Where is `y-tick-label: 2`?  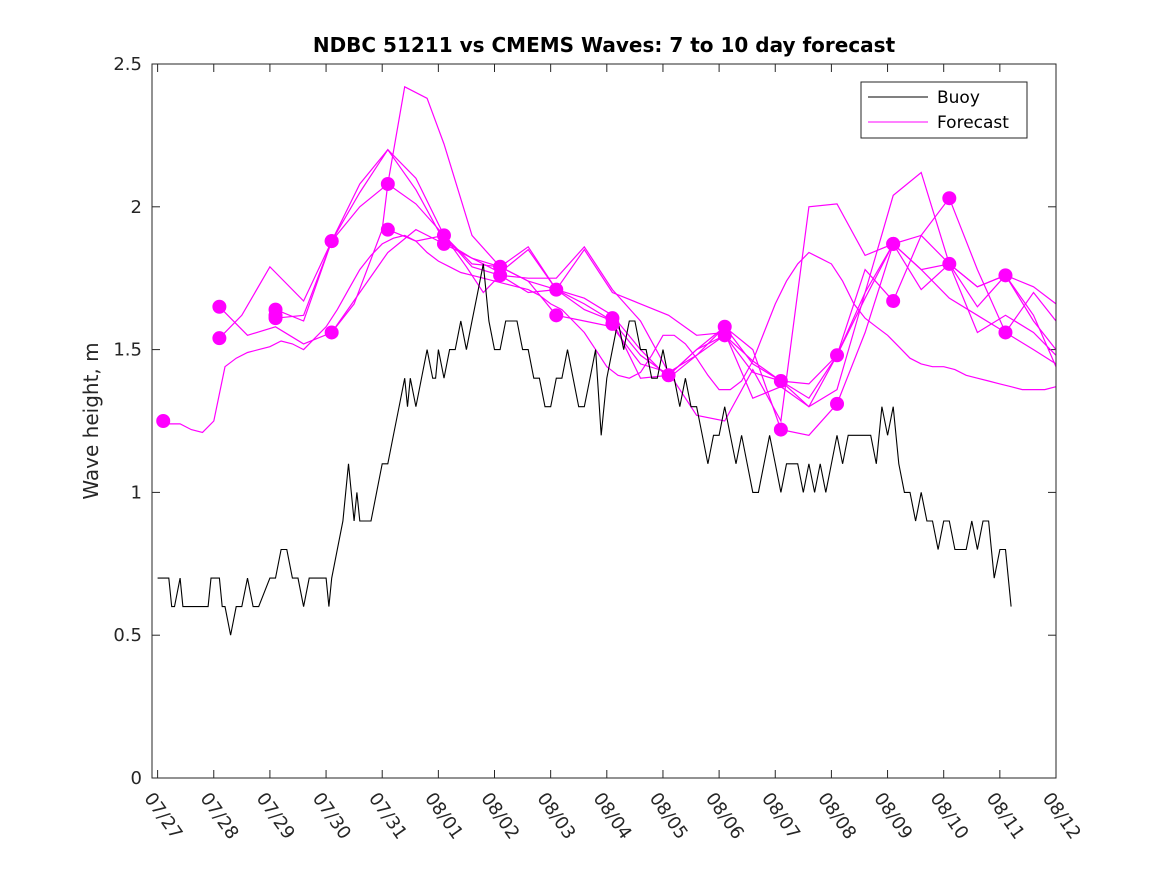 y-tick-label: 2 is located at coordinates (136, 207).